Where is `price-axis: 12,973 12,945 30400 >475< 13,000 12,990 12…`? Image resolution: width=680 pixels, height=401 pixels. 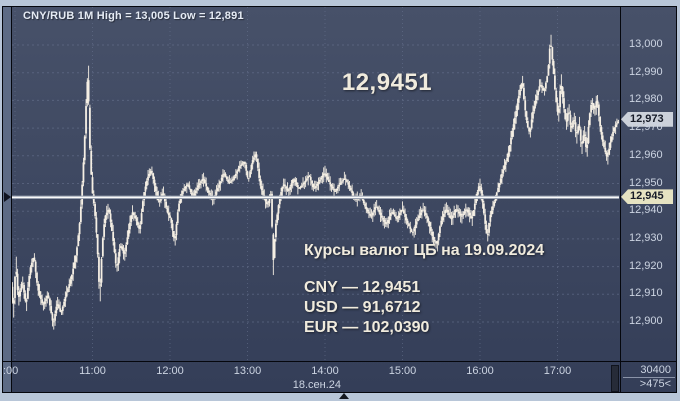
price-axis: 12,973 12,945 30400 >475< 13,000 12,990 12… is located at coordinates (648, 199).